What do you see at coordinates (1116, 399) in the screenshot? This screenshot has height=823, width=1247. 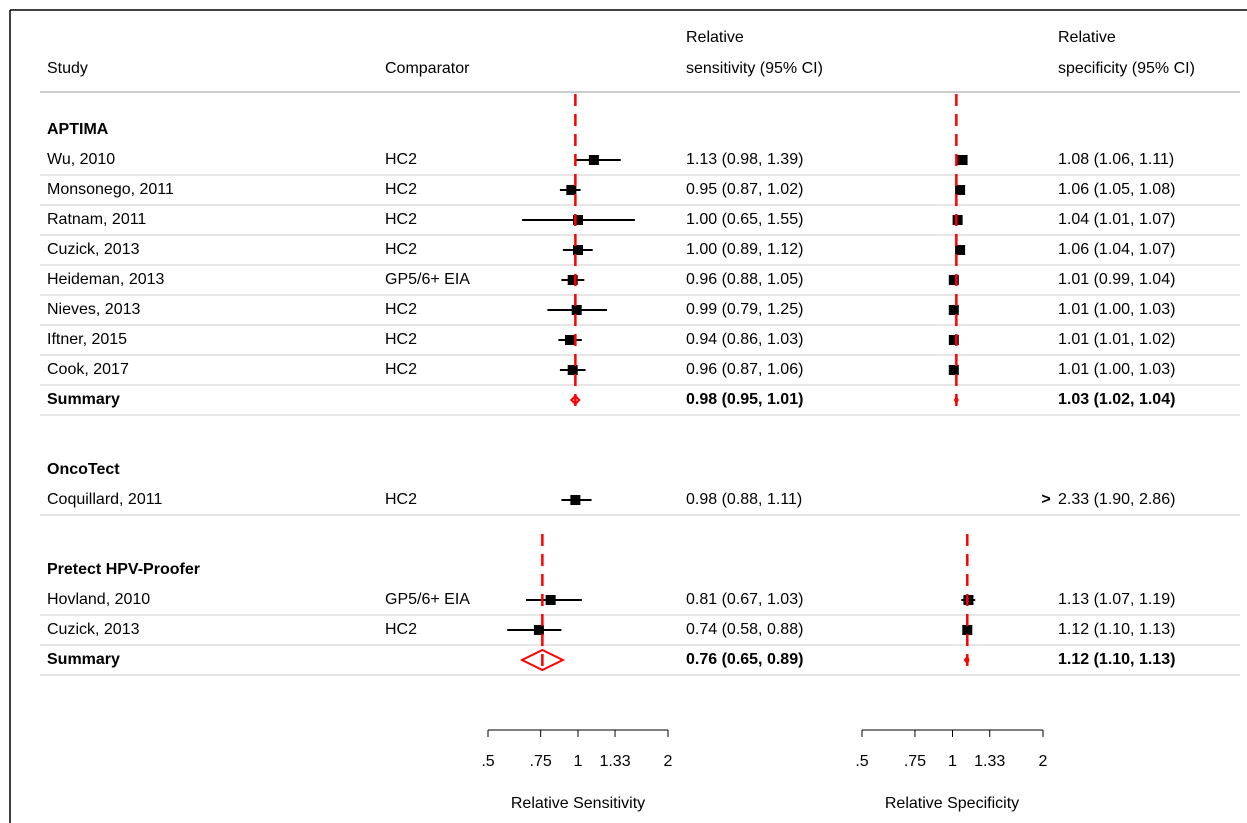 I see `specificity-estimate: 1.03 (1.02, 1.04)` at bounding box center [1116, 399].